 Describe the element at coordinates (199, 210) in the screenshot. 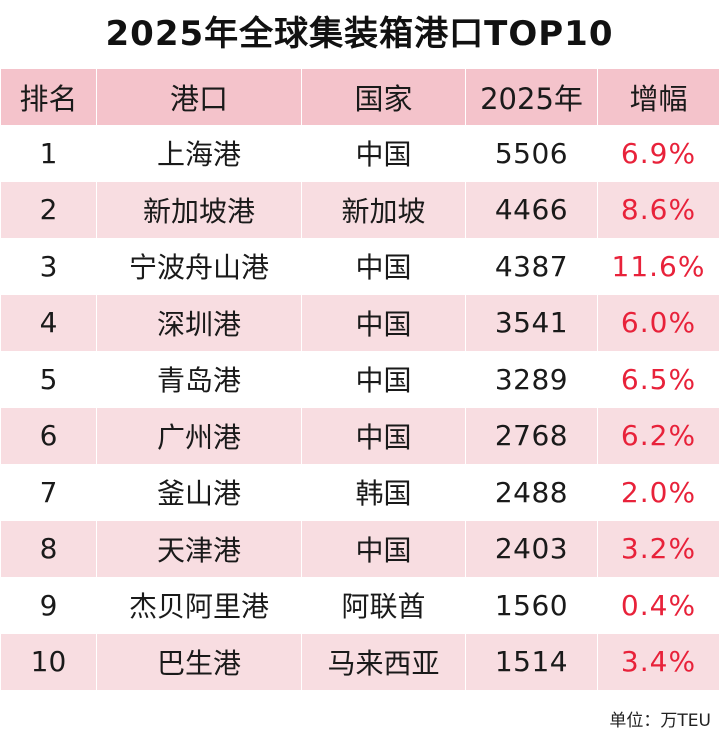

I see `cell-port: 新加坡港` at that location.